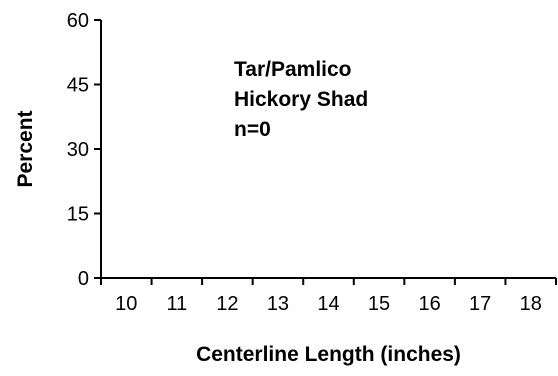 The width and height of the screenshot is (558, 376). Describe the element at coordinates (25, 148) in the screenshot. I see `y-axis-label: Percent` at that location.